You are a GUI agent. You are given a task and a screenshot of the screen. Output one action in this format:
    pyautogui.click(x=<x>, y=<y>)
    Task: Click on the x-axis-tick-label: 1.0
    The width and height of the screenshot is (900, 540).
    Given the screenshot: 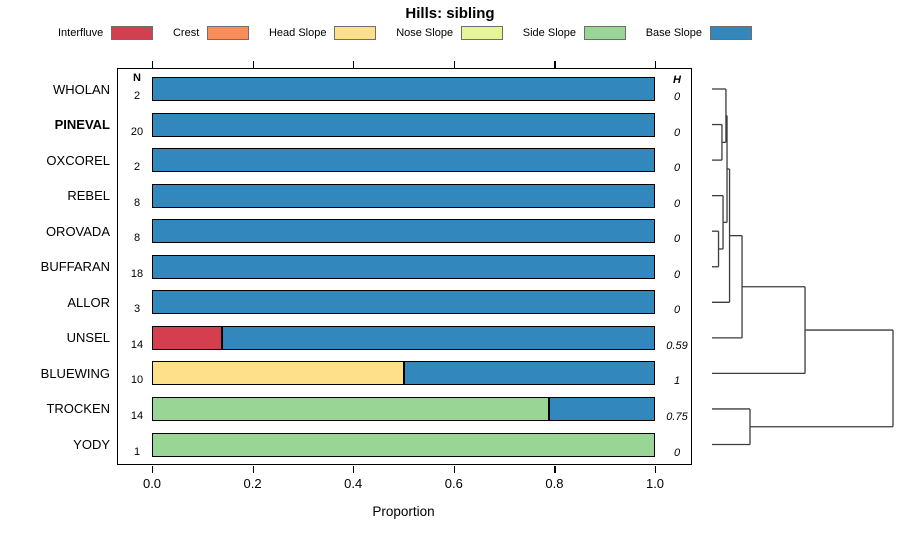 What is the action you would take?
    pyautogui.click(x=655, y=483)
    